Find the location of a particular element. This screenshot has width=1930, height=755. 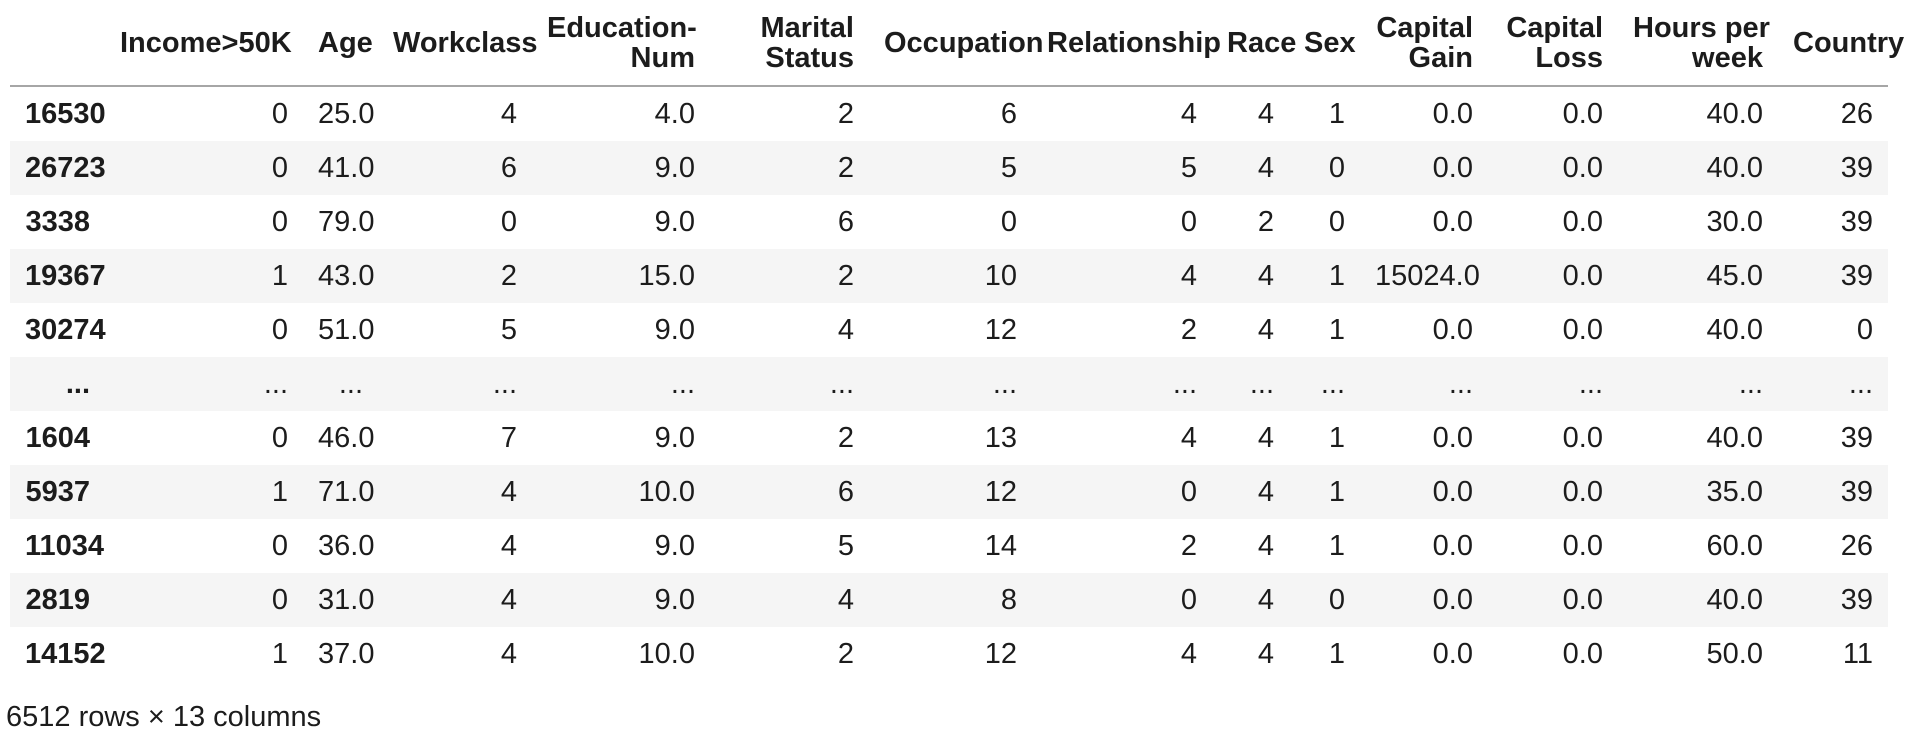

row-index: 19367 is located at coordinates (65, 275).